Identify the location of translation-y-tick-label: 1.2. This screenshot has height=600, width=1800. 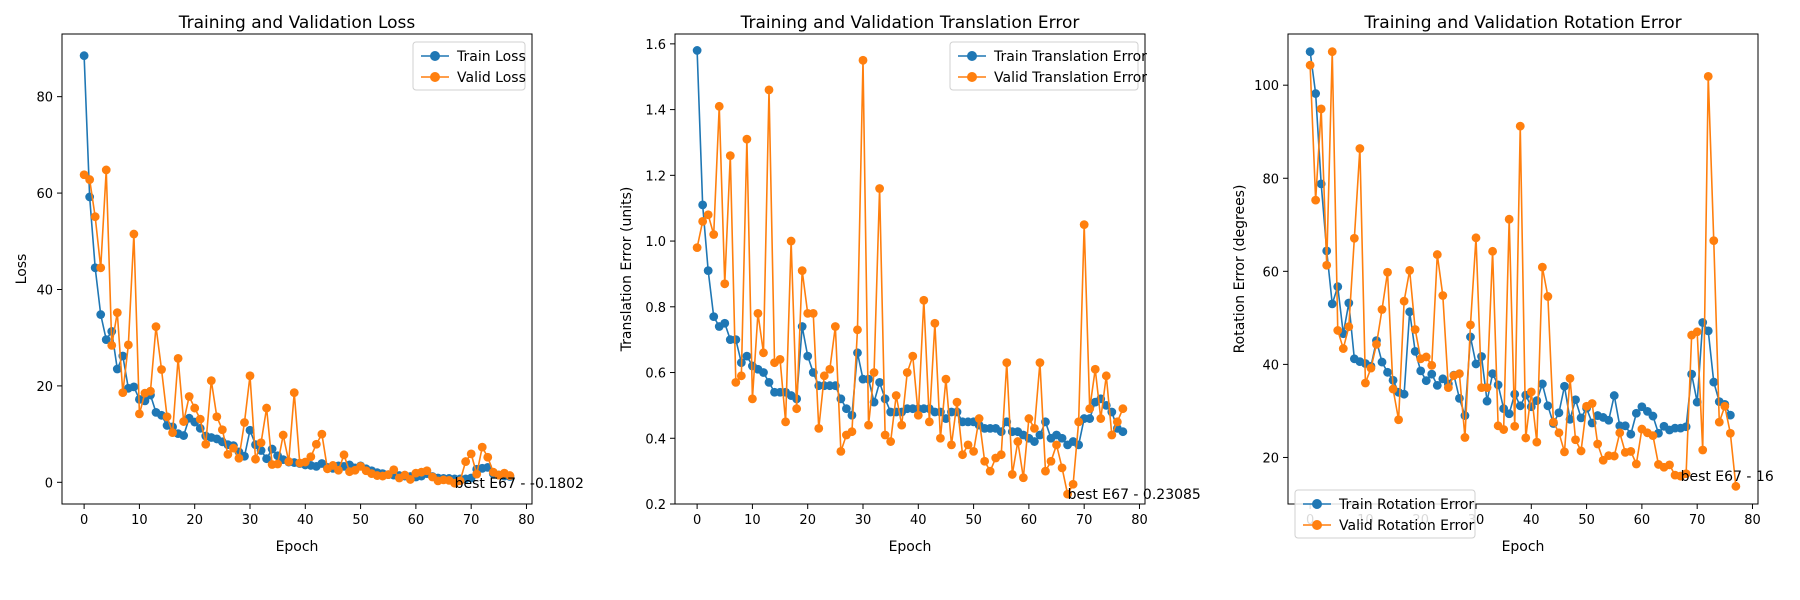
(655, 176).